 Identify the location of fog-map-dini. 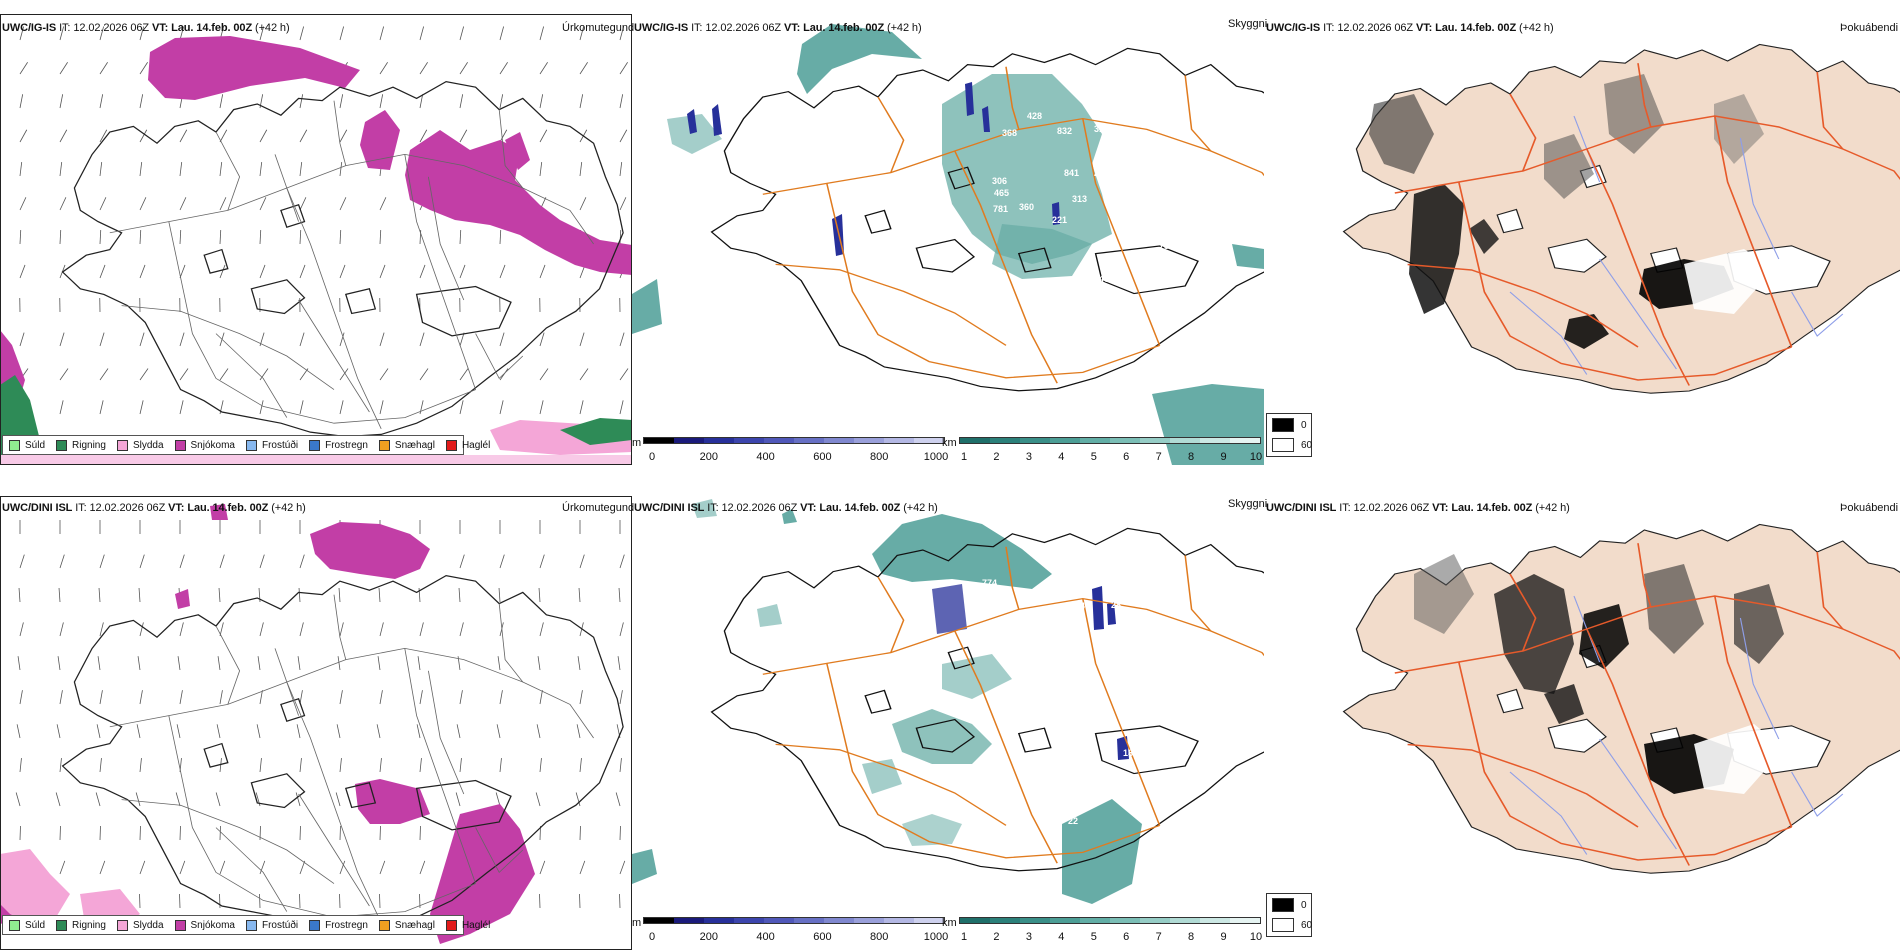
(1582, 704).